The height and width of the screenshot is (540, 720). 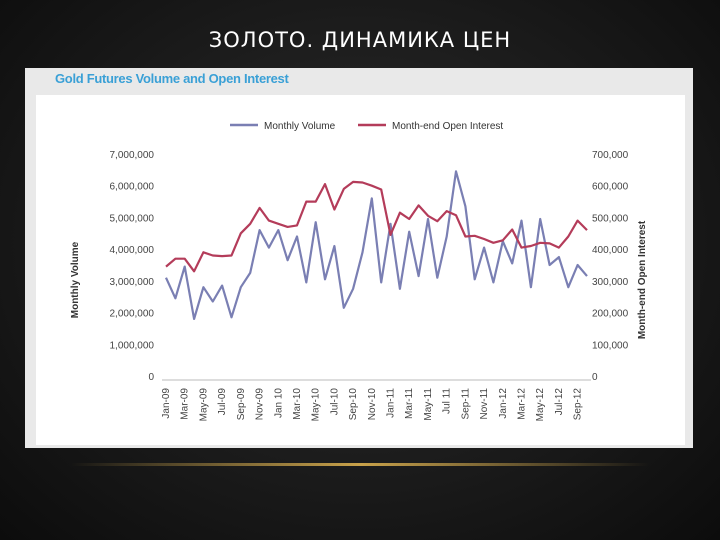 What do you see at coordinates (132, 218) in the screenshot?
I see `y-tick-label-left: 5,000,000` at bounding box center [132, 218].